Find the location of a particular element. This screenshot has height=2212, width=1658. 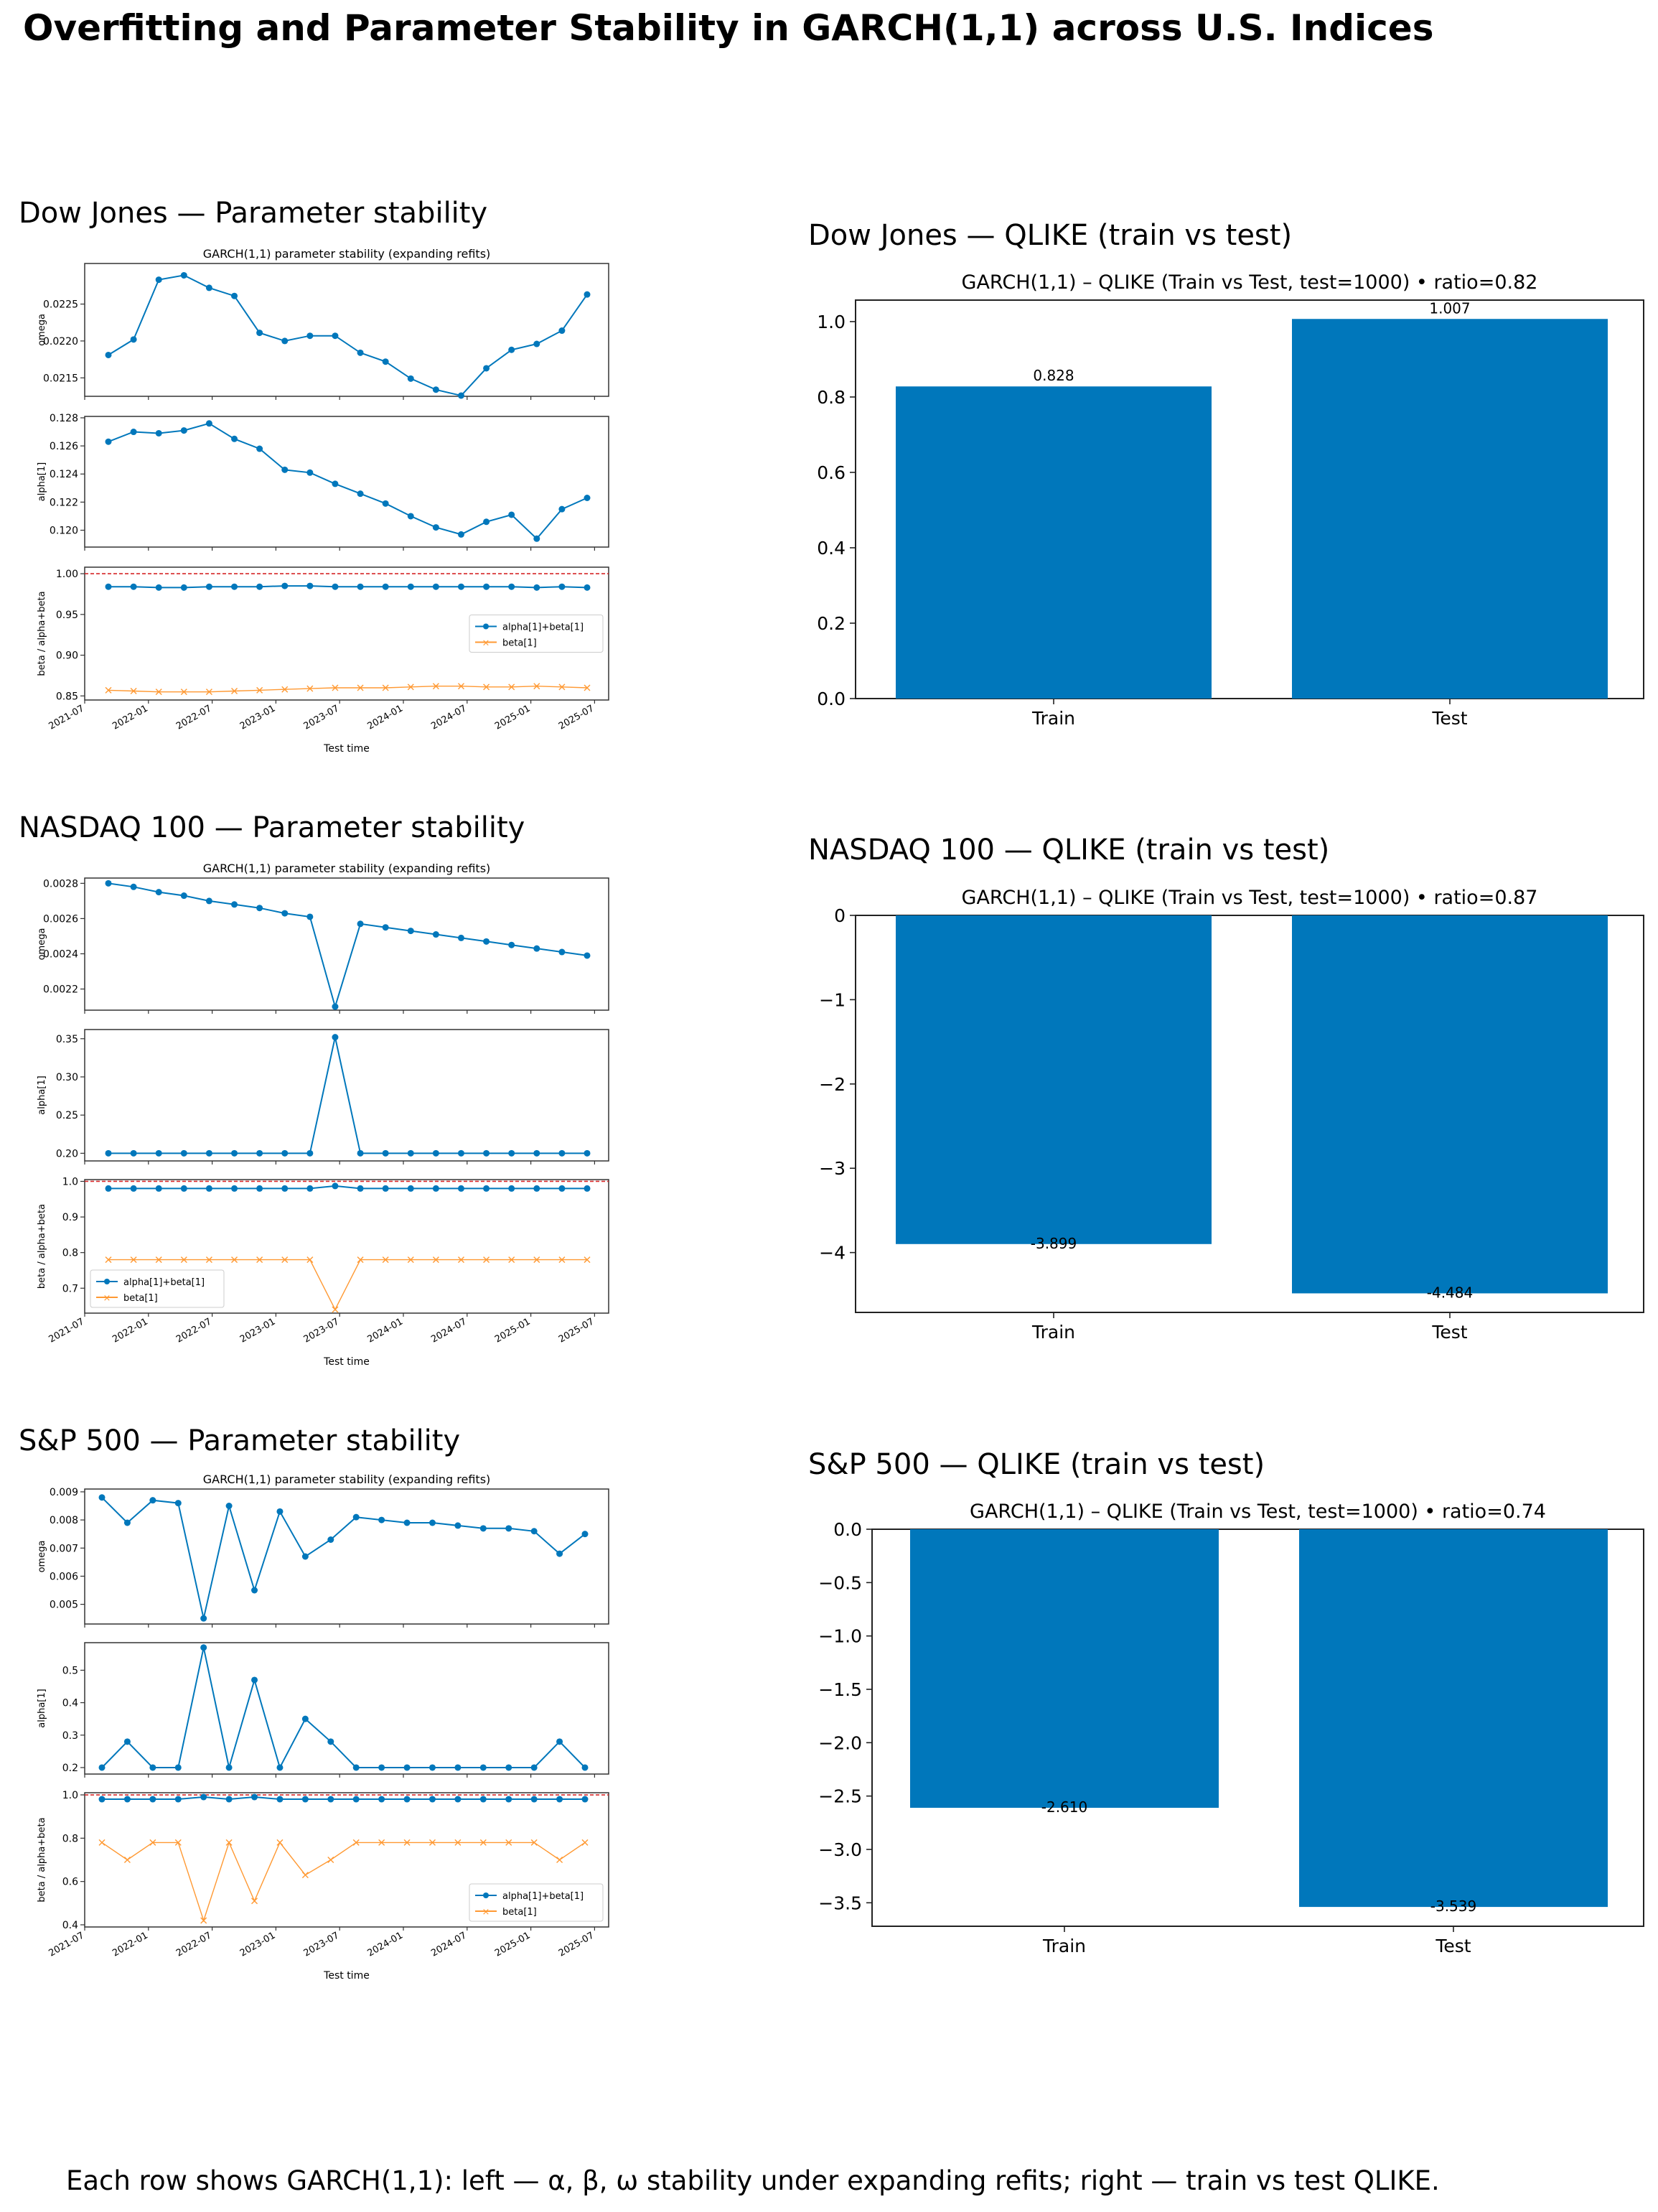

y-tick-label: −3 is located at coordinates (833, 1168).